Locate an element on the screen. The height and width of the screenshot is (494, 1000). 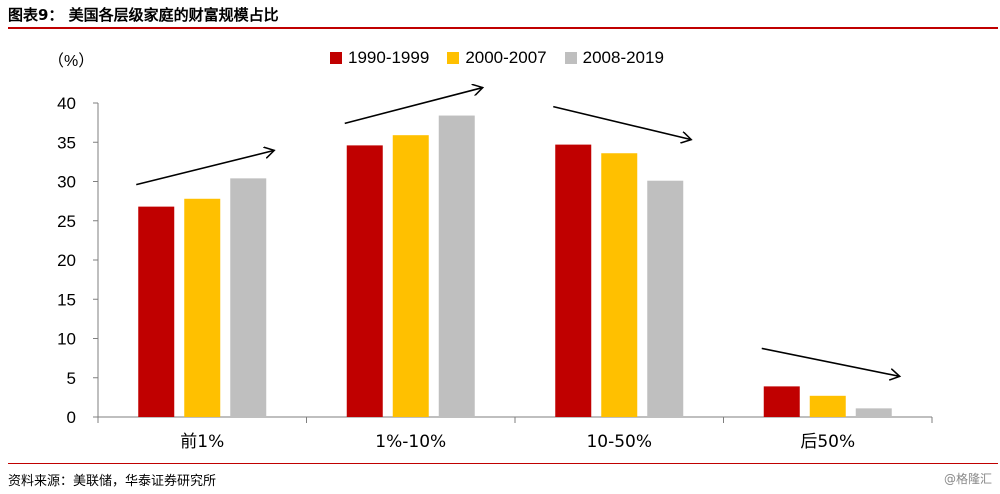
y-tick-label: 15 is located at coordinates (66, 299).